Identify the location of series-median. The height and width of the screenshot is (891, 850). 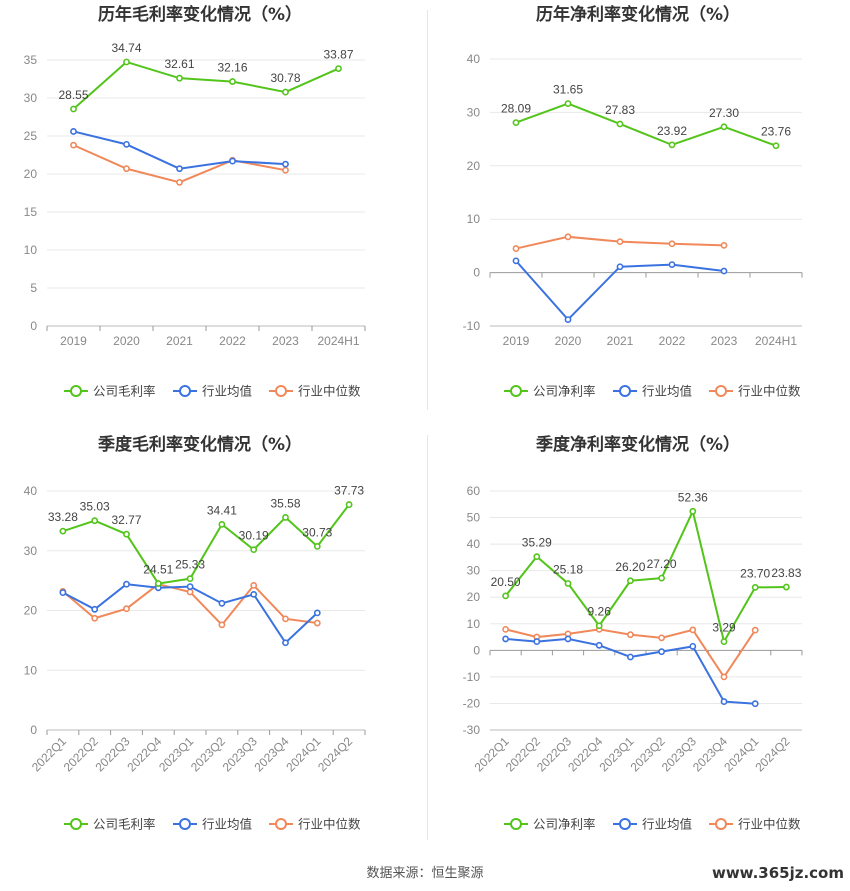
(179, 163).